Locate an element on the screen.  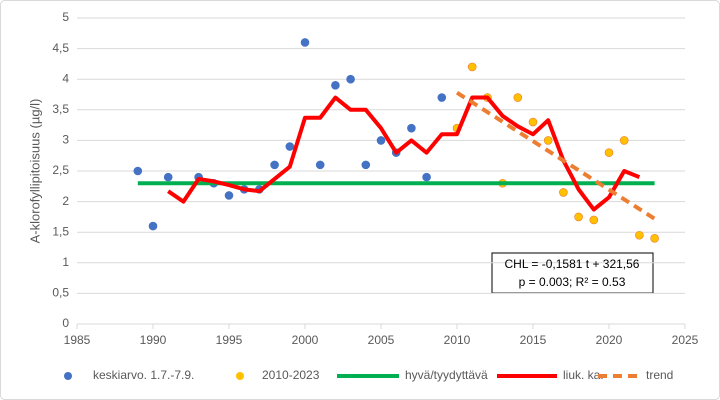
y-tick-label: 3,5 is located at coordinates (60, 109).